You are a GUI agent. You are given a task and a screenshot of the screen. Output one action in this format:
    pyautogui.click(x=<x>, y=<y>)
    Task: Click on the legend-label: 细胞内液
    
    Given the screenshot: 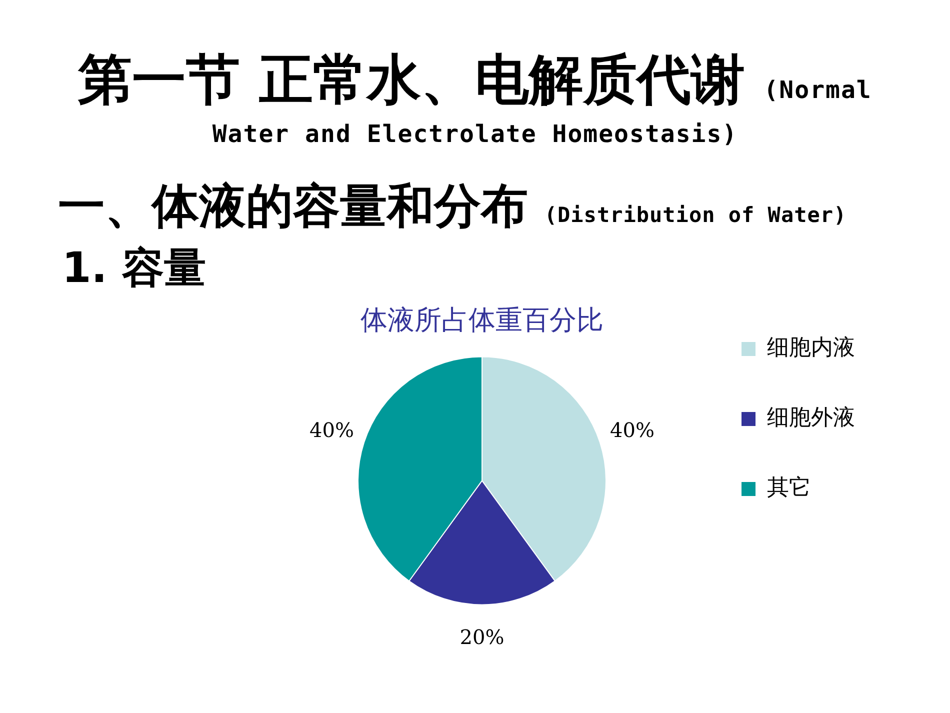 What is the action you would take?
    pyautogui.click(x=811, y=348)
    